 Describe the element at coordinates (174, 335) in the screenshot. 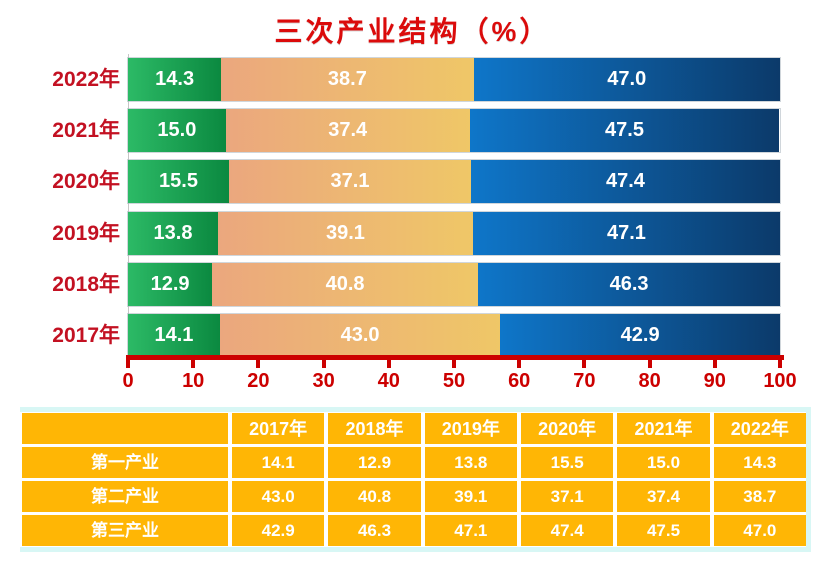

I see `bar-segment-第一产业: 14.1` at that location.